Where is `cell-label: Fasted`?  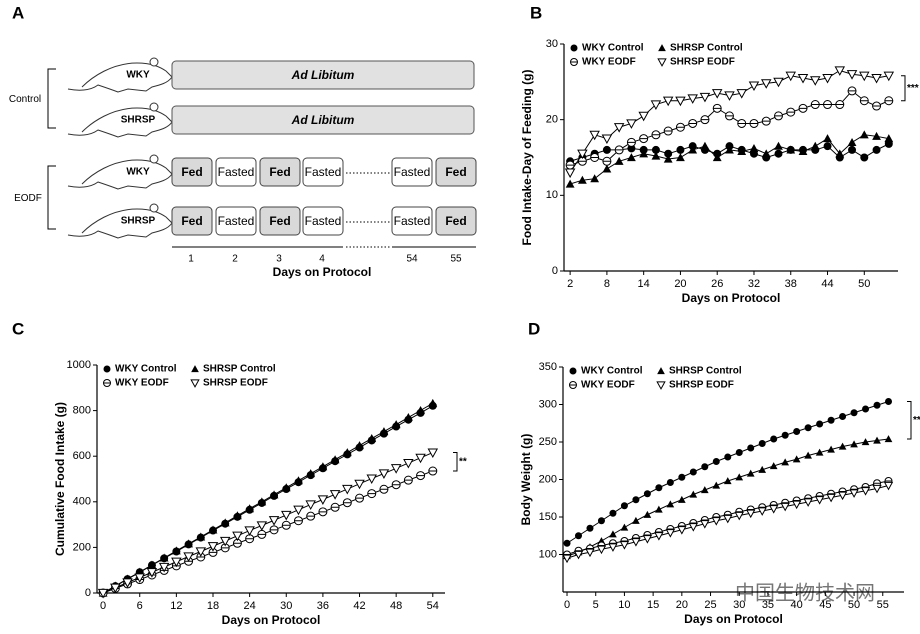 cell-label: Fasted is located at coordinates (236, 172).